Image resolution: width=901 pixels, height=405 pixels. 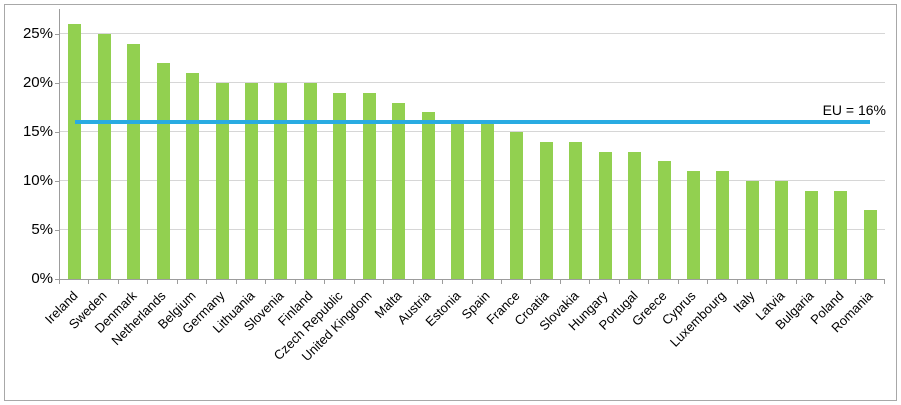 What do you see at coordinates (29, 148) in the screenshot?
I see `y-axis-labels: 0% 5% 10% 15% 20% 25%` at bounding box center [29, 148].